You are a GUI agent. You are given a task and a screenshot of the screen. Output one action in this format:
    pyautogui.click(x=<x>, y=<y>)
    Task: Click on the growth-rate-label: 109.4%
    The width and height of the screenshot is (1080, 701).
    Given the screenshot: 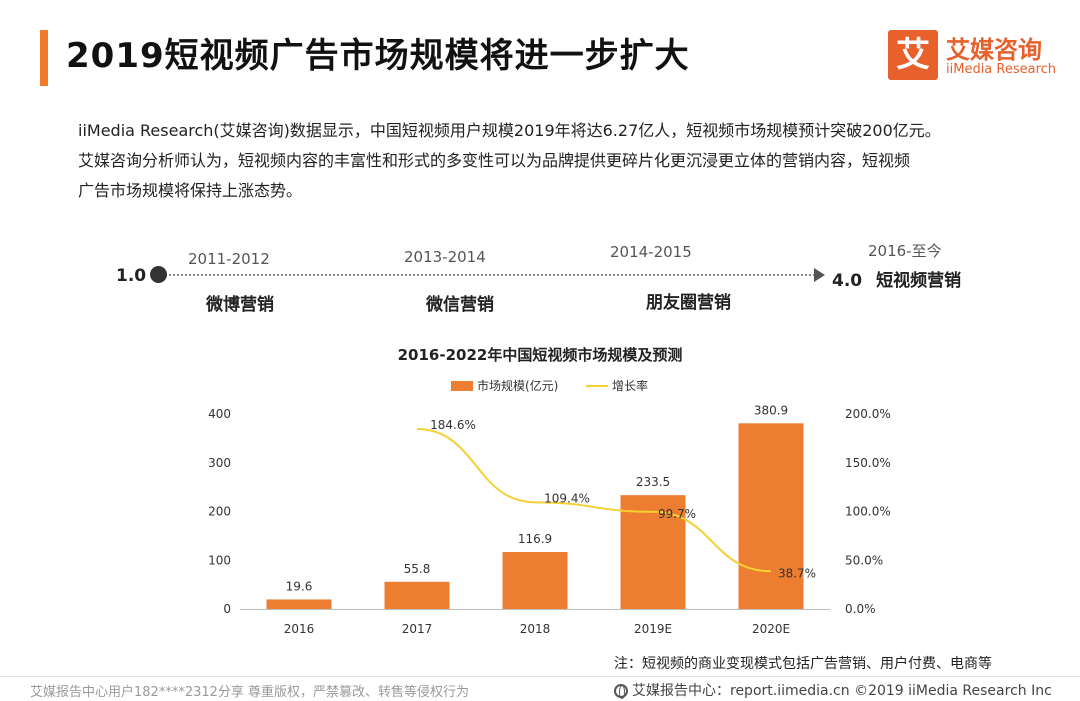 What is the action you would take?
    pyautogui.click(x=567, y=498)
    